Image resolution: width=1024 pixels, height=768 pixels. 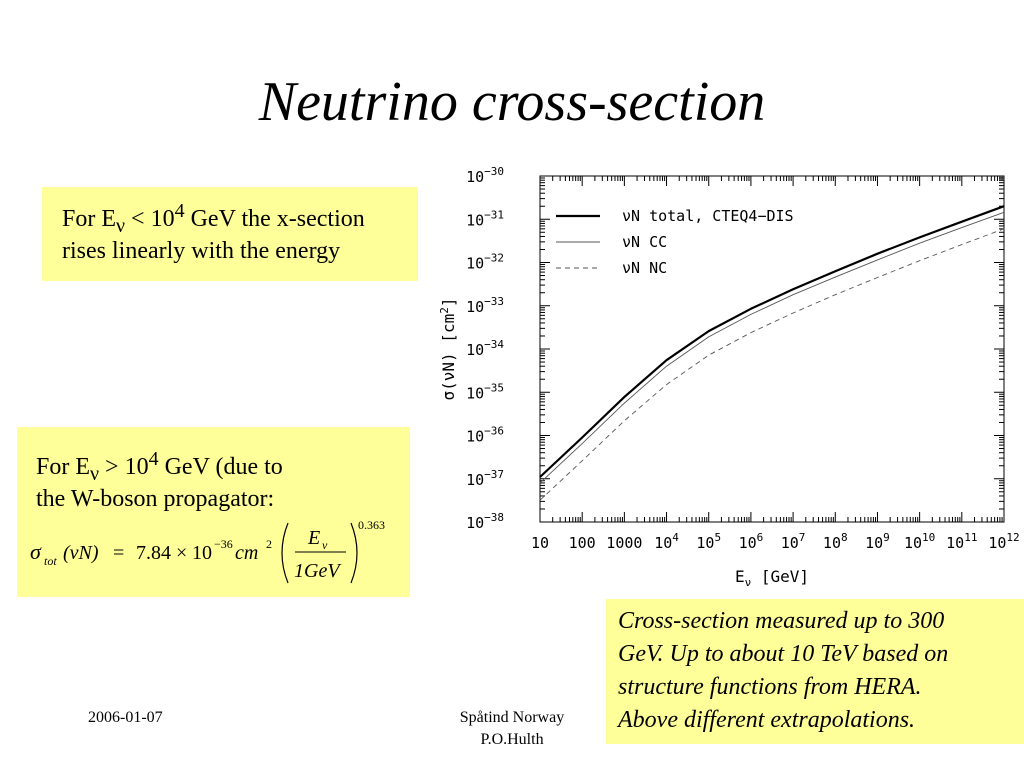 I want to click on footer-location: Spåtind Norway, so click(x=512, y=717).